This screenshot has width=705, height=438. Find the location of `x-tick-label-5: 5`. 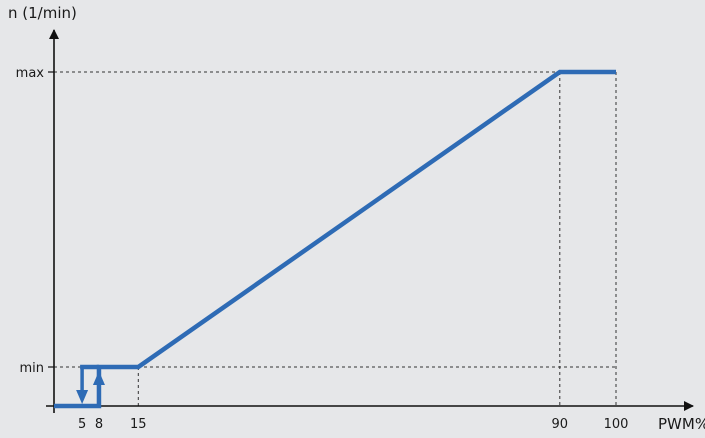

x-tick-label-5: 5 is located at coordinates (82, 424).